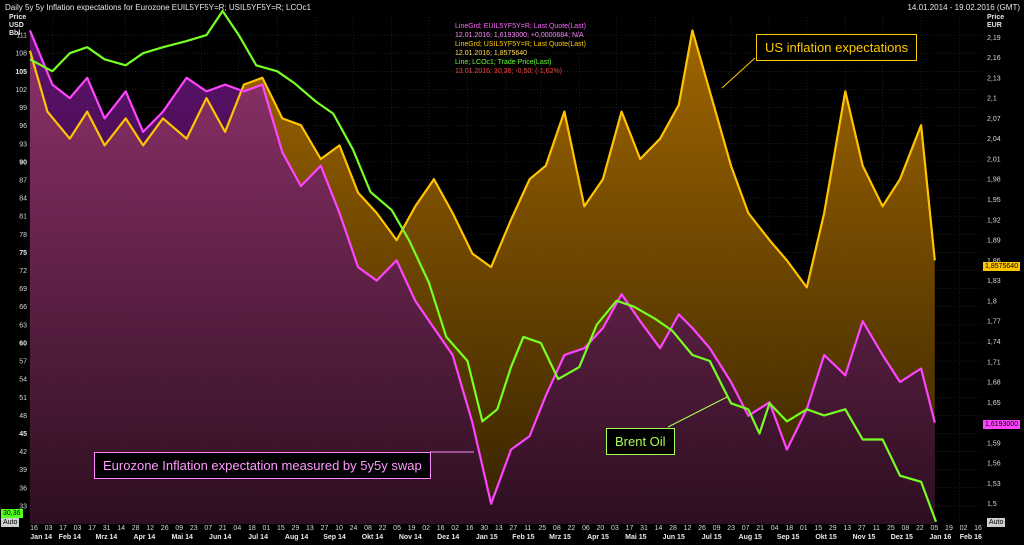  Describe the element at coordinates (23, 470) in the screenshot. I see `left-tick-label: 39` at that location.